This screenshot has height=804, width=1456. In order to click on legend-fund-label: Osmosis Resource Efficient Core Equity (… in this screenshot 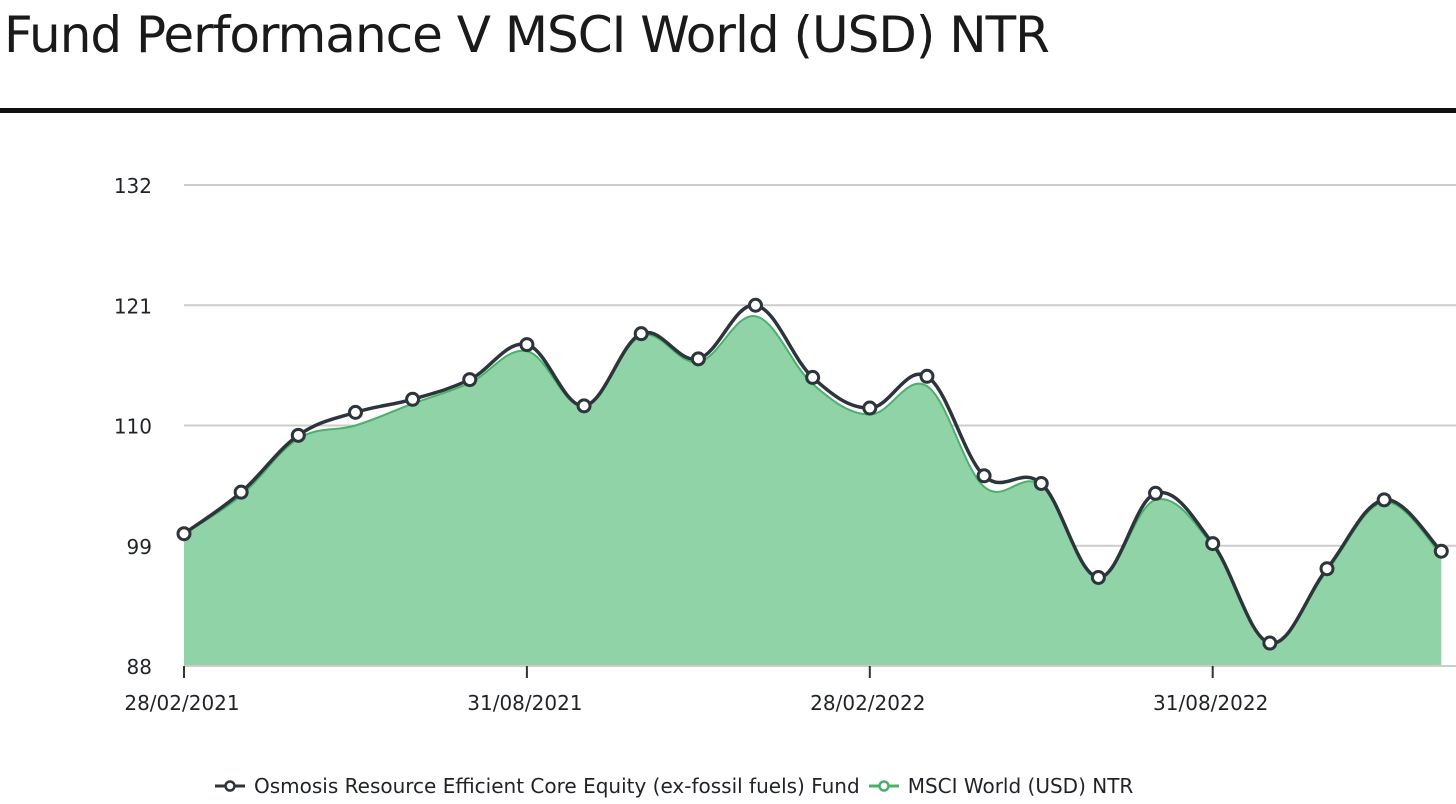, I will do `click(557, 786)`.